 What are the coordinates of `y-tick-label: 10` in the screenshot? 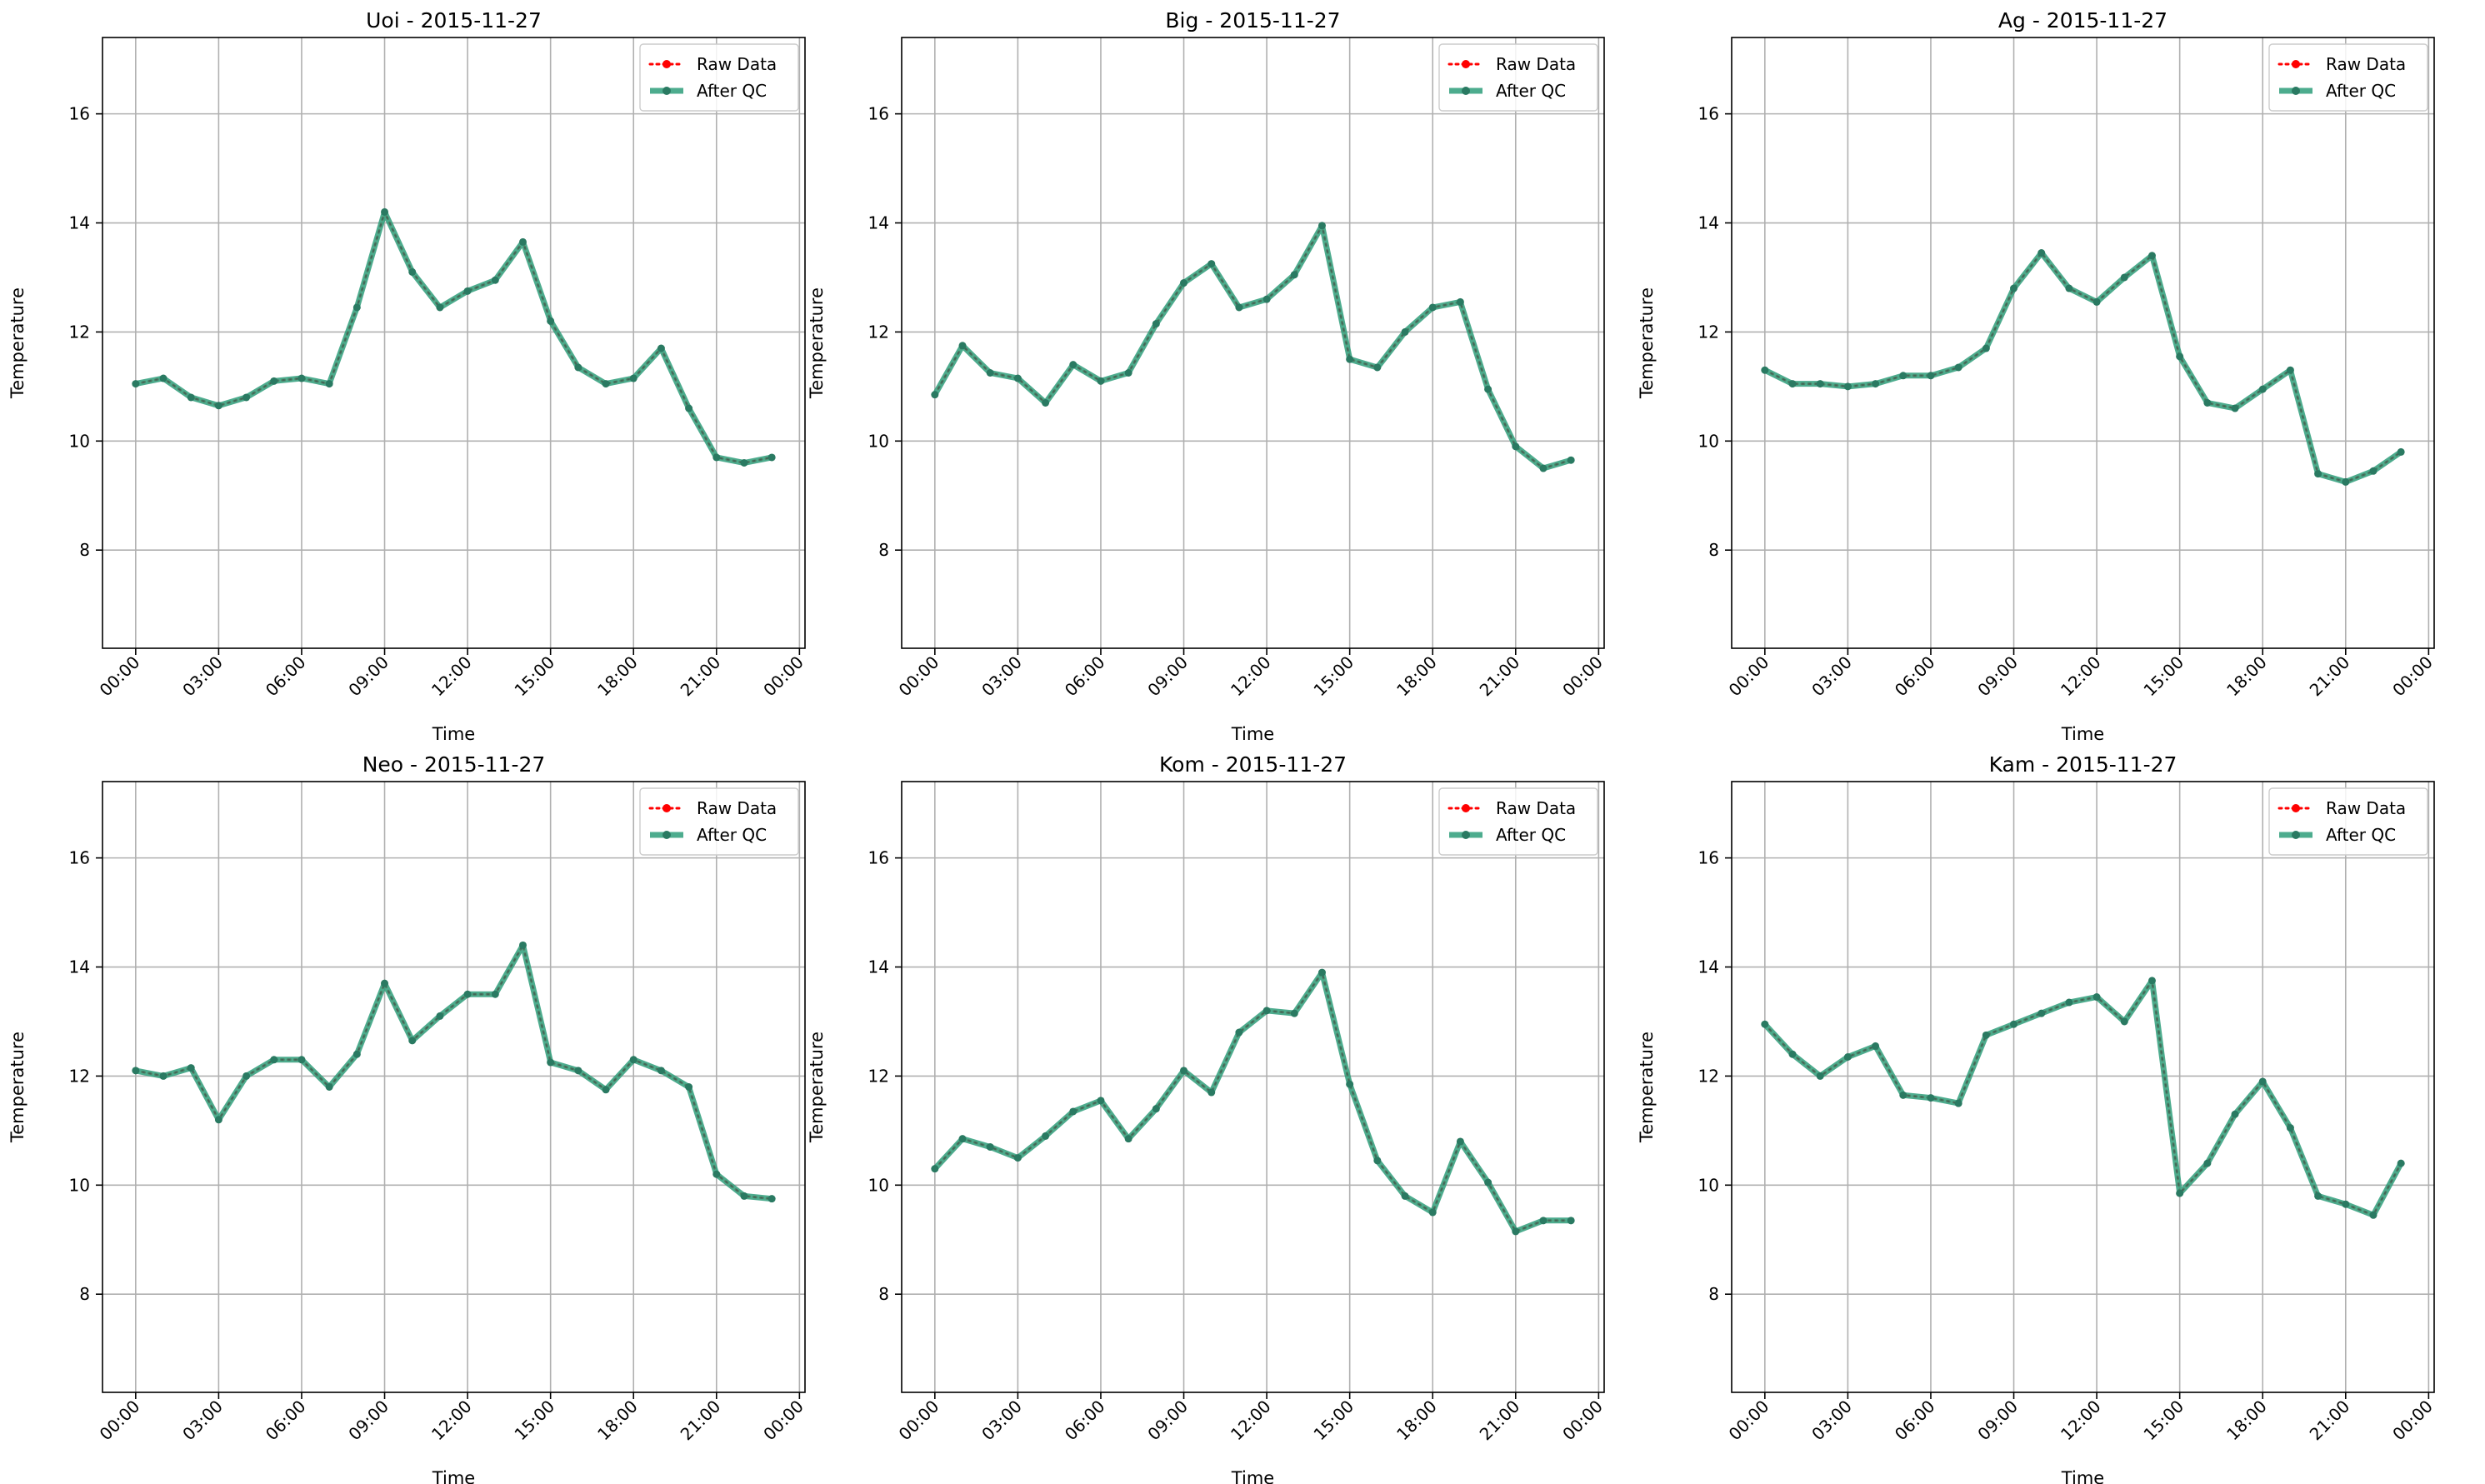 It's located at (1708, 441).